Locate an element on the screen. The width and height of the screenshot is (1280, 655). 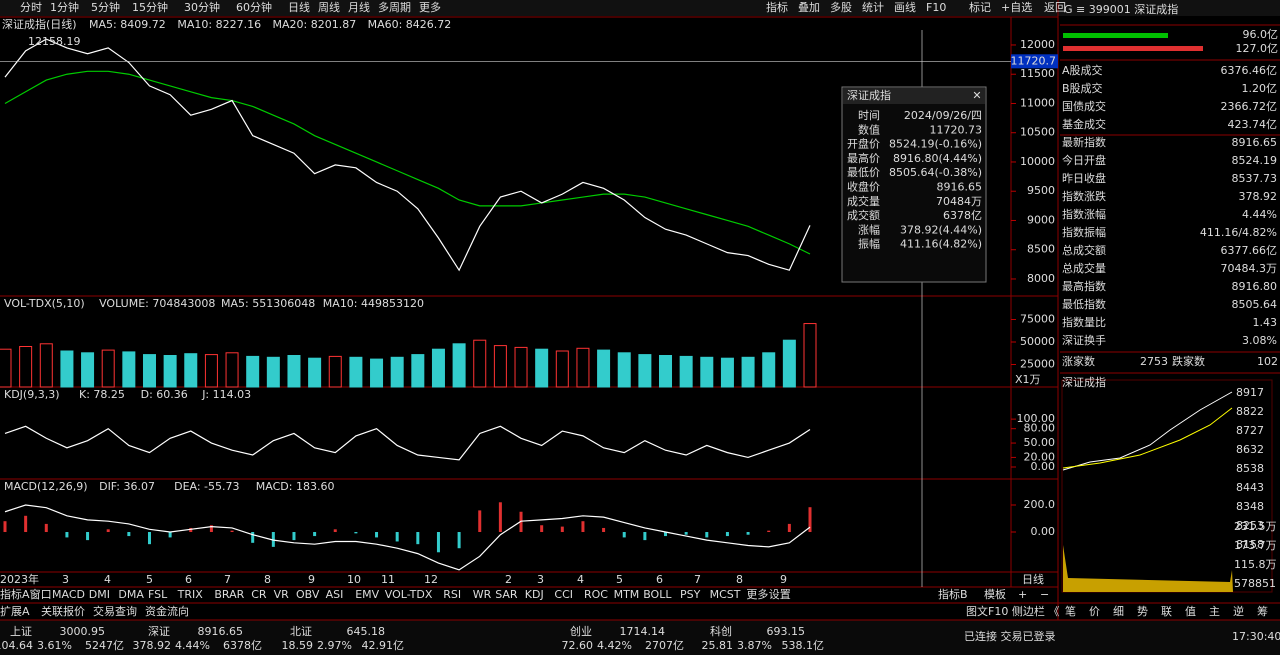
panel-header: MACD(12,26,9) is located at coordinates (46, 486).